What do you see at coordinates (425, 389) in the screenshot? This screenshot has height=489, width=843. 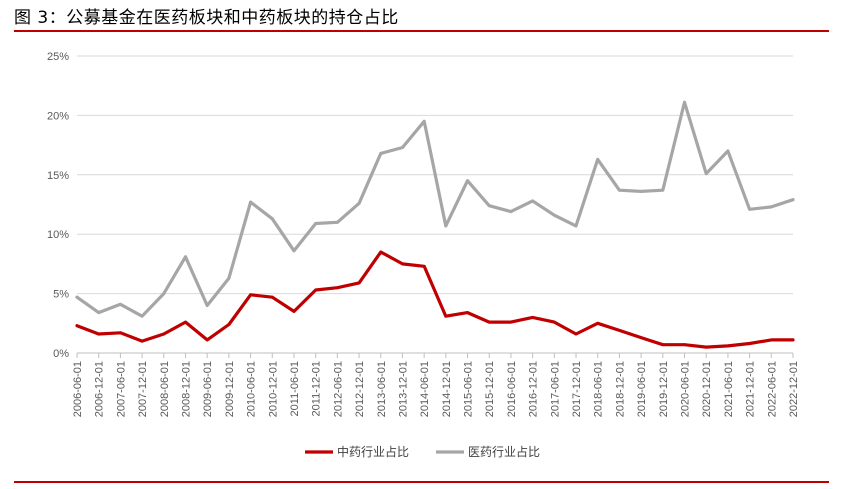 I see `x-tick-label: 2014-06-01` at bounding box center [425, 389].